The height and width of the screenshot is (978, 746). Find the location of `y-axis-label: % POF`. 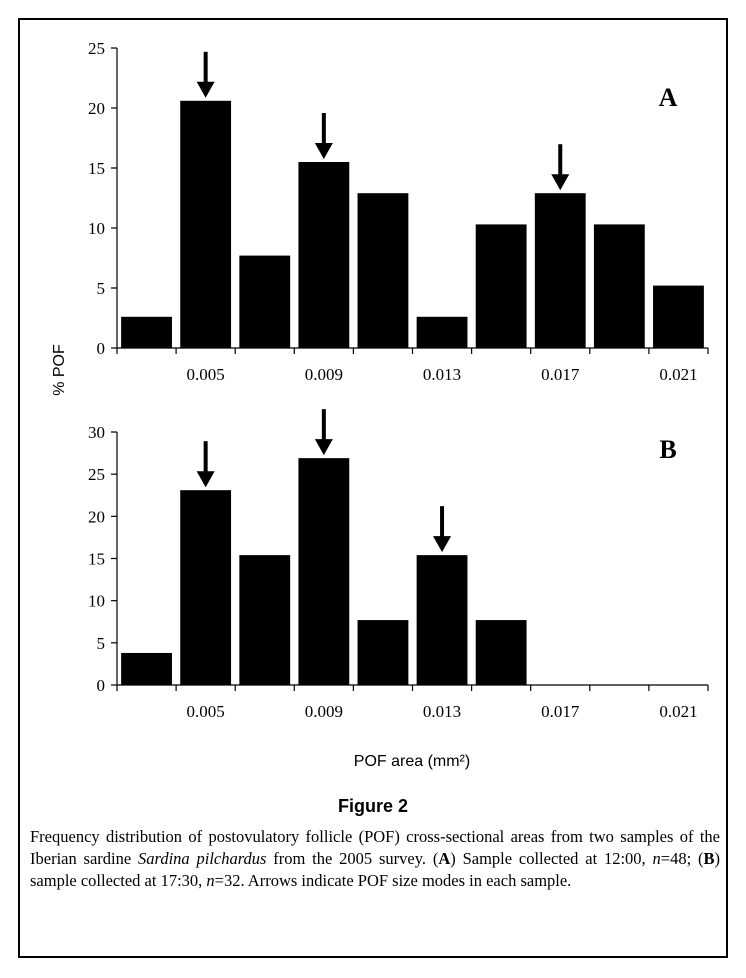

y-axis-label: % POF is located at coordinates (59, 370).